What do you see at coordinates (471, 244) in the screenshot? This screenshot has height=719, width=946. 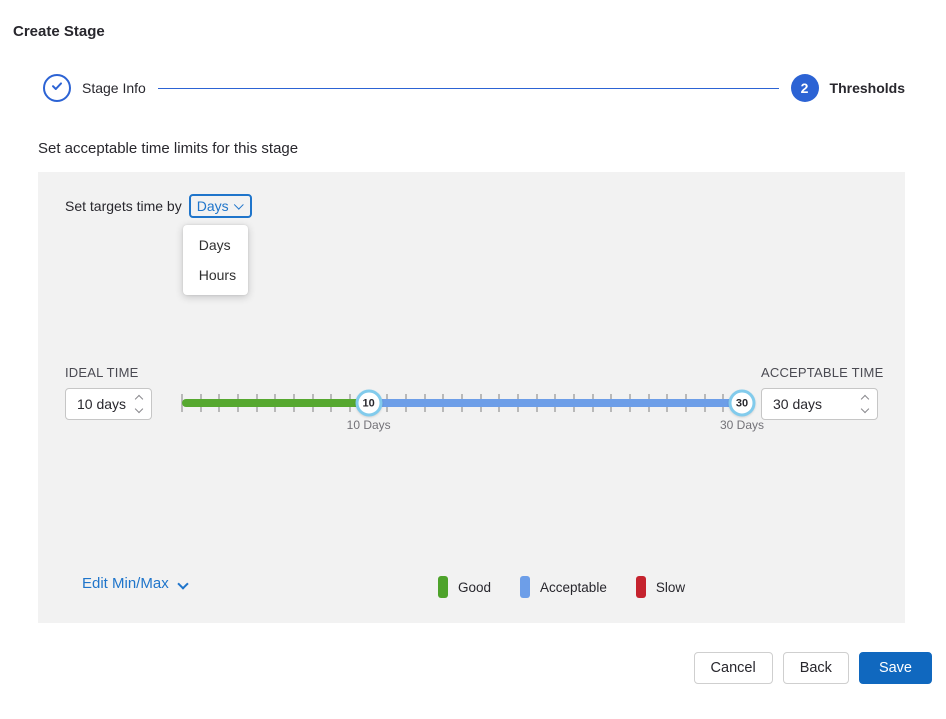 I see `targets-row: Set targets time by Days Days Hours` at bounding box center [471, 244].